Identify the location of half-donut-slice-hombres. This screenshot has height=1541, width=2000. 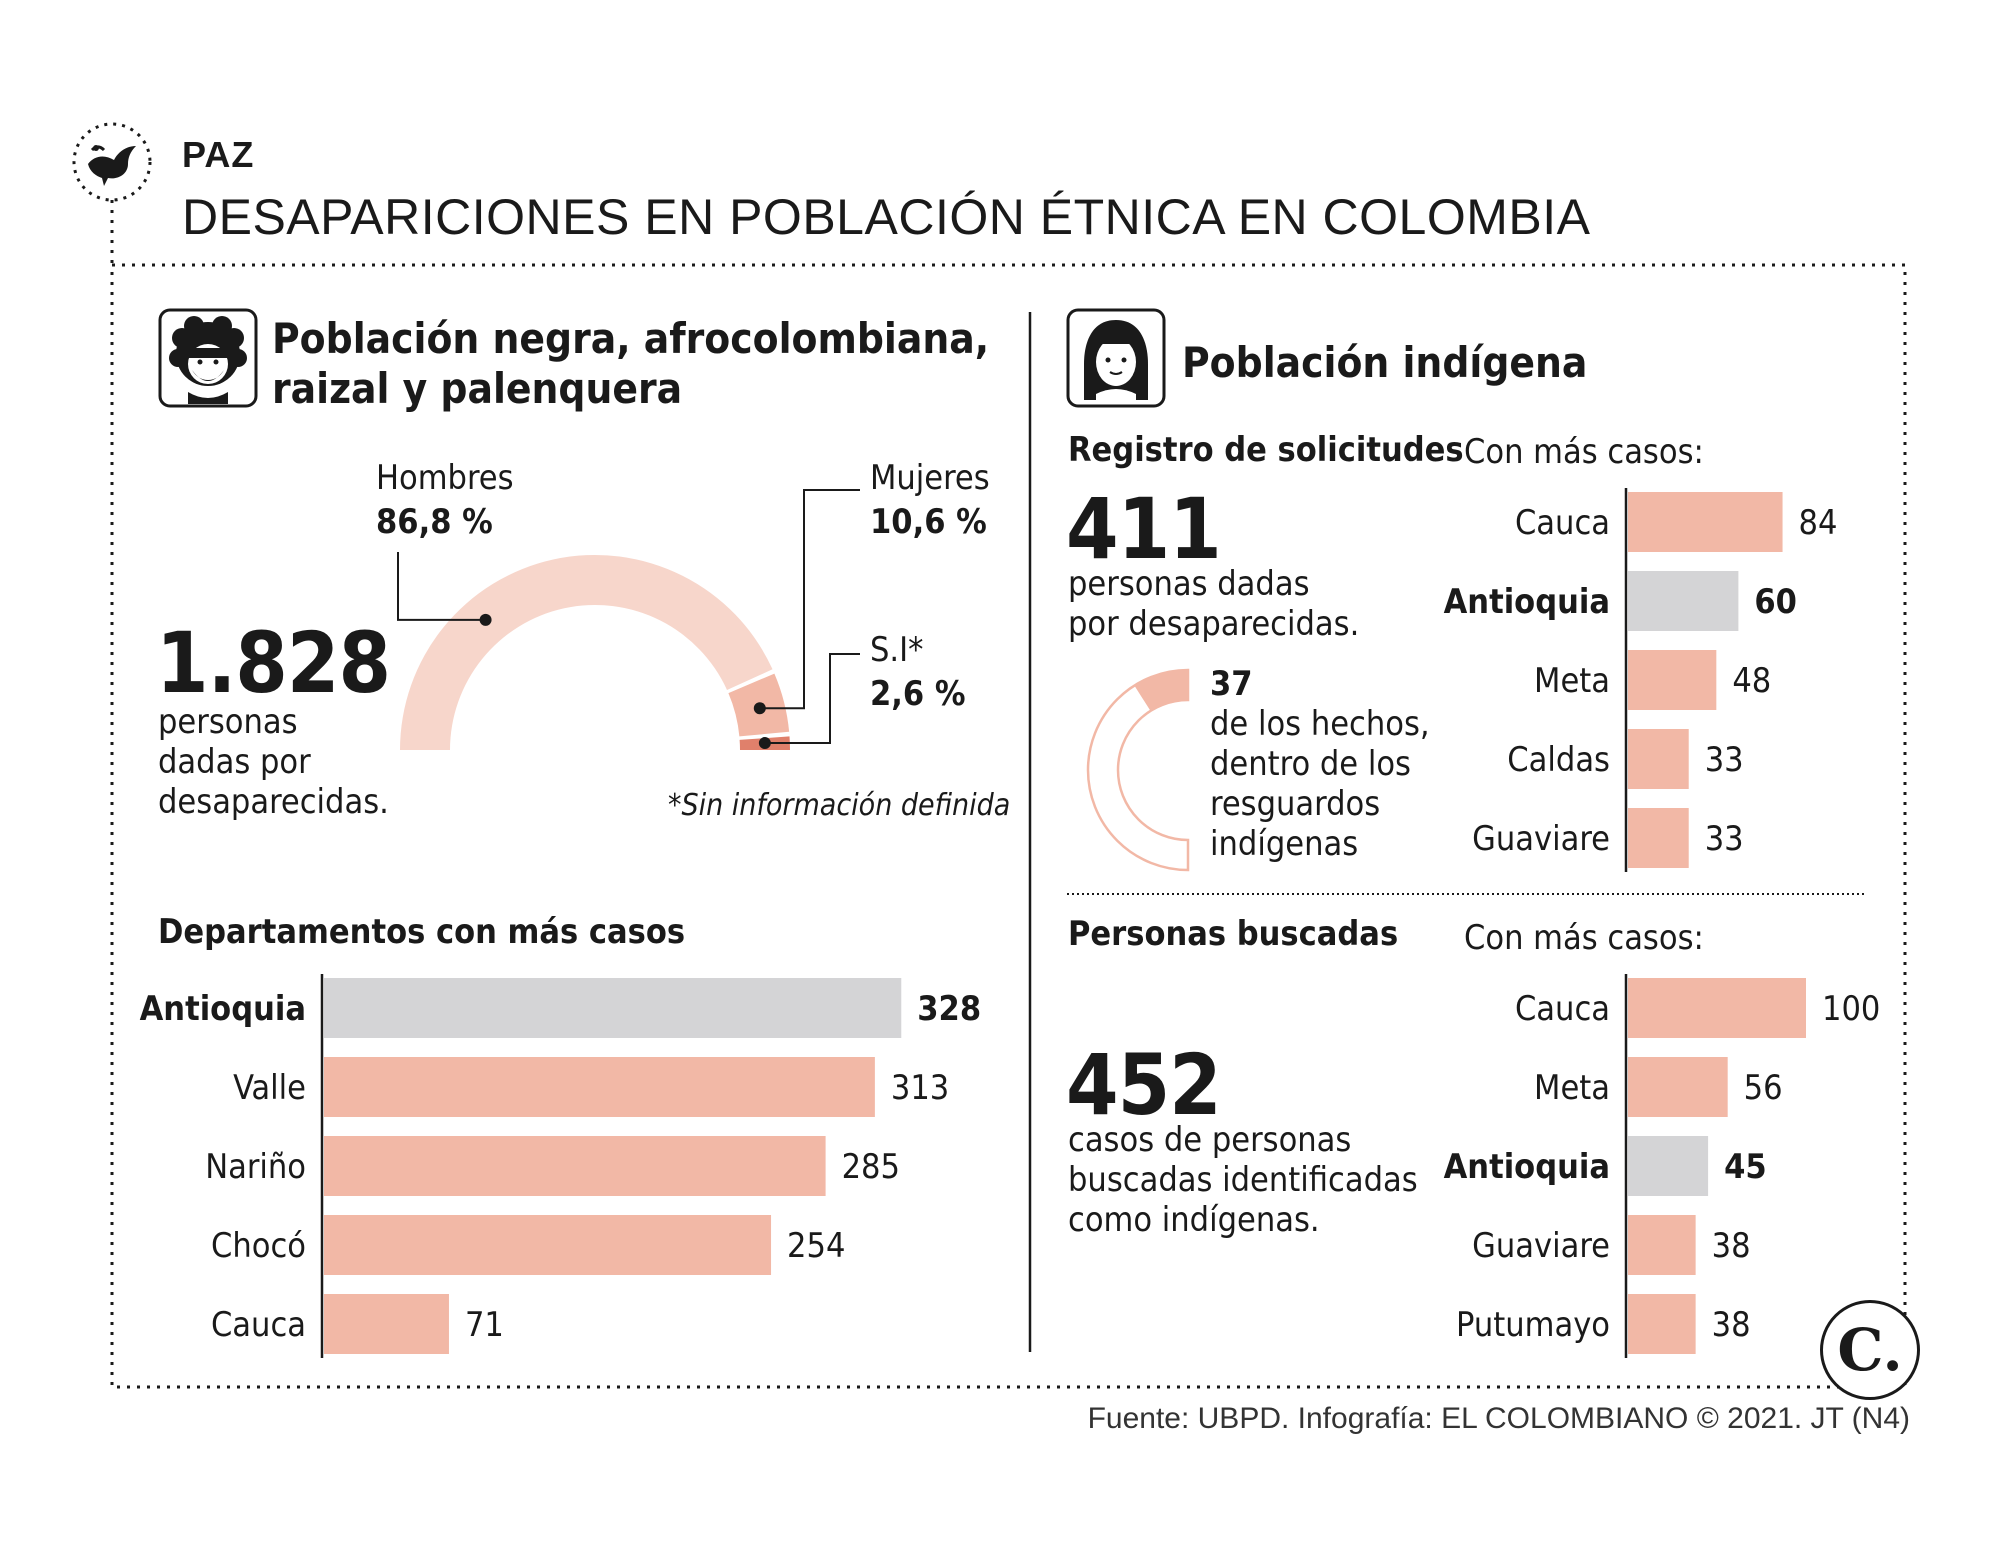
(586, 652).